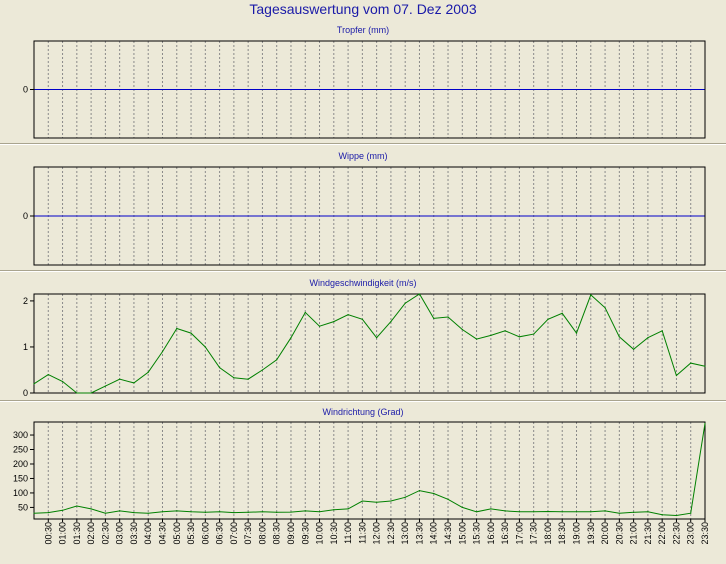 The width and height of the screenshot is (726, 564). Describe the element at coordinates (362, 533) in the screenshot. I see `x-tick-label: 11:30` at that location.